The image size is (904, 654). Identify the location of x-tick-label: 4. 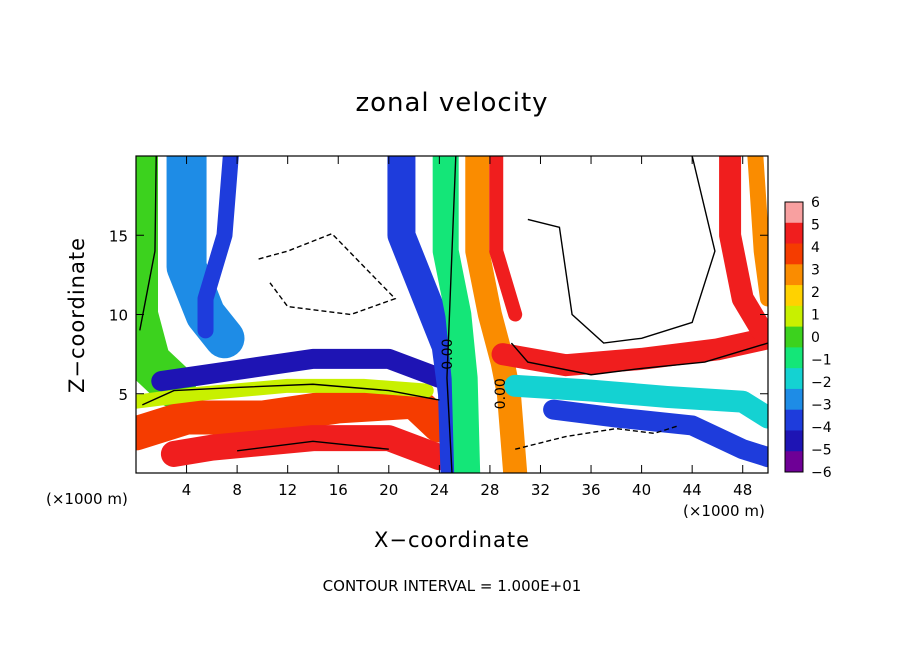
(187, 490).